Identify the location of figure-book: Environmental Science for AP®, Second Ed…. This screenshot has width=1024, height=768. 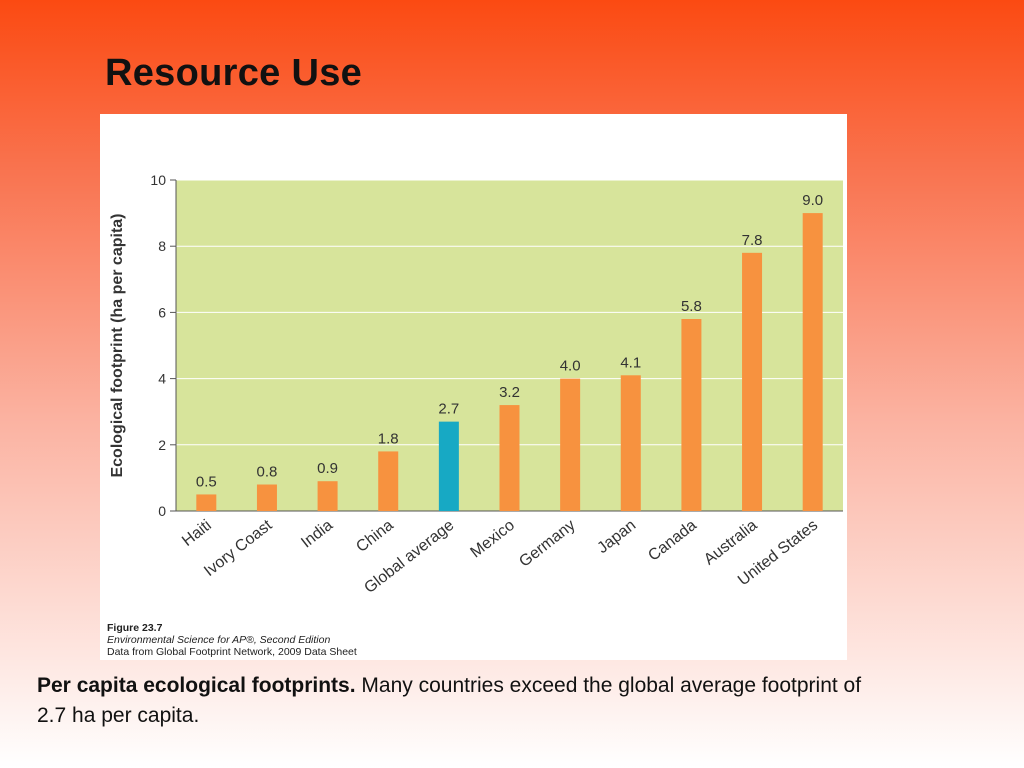
(219, 640).